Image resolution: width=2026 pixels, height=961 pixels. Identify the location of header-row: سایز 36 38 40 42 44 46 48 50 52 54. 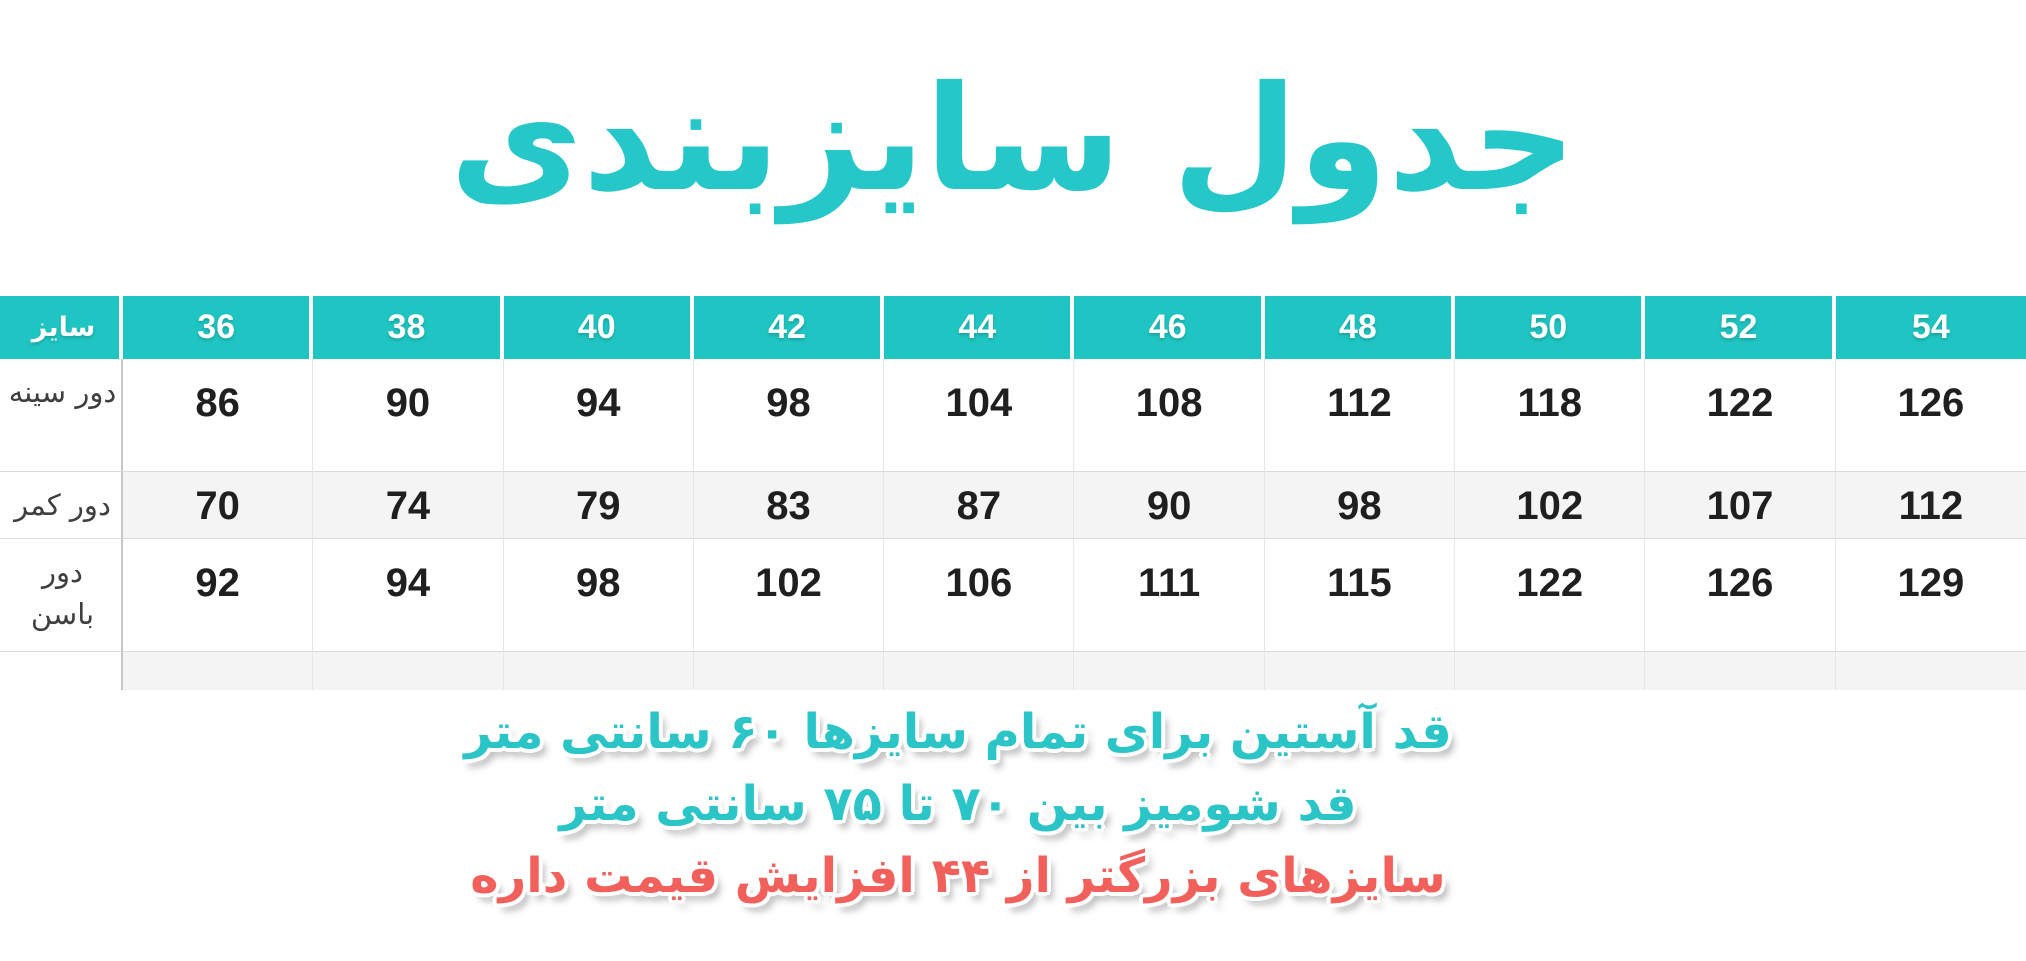
(1013, 327).